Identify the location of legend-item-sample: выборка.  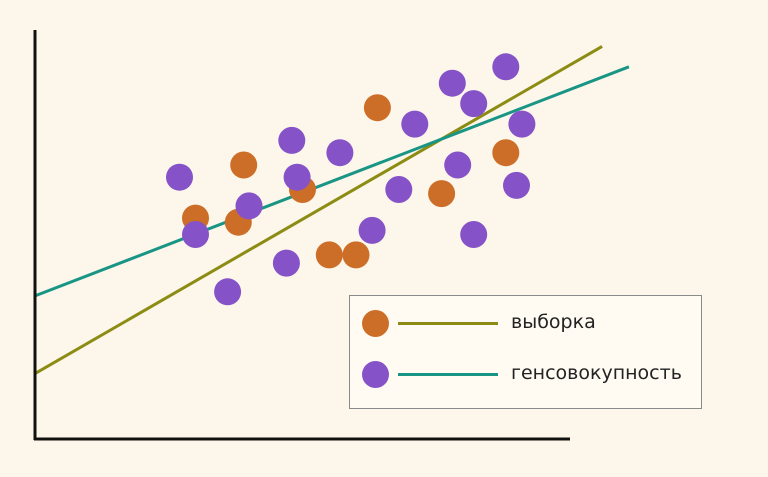
(525, 324).